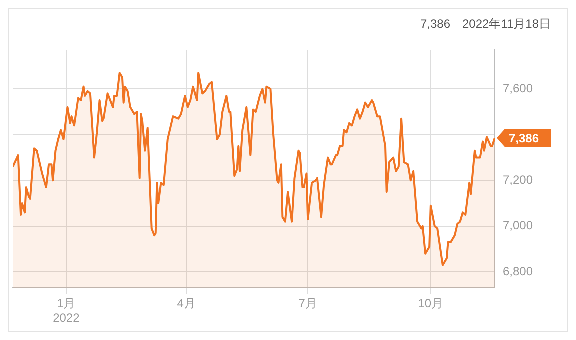 Image resolution: width=576 pixels, height=340 pixels. I want to click on x-tick-label: 10月, so click(431, 303).